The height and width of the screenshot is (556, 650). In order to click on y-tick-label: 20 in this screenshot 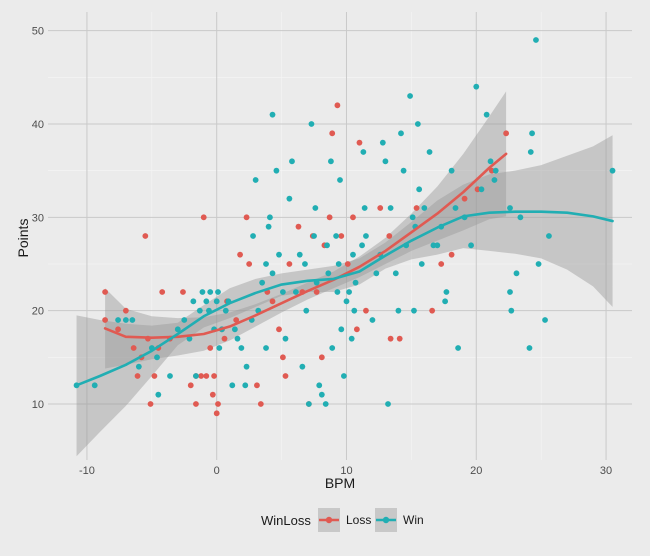, I will do `click(38, 312)`.